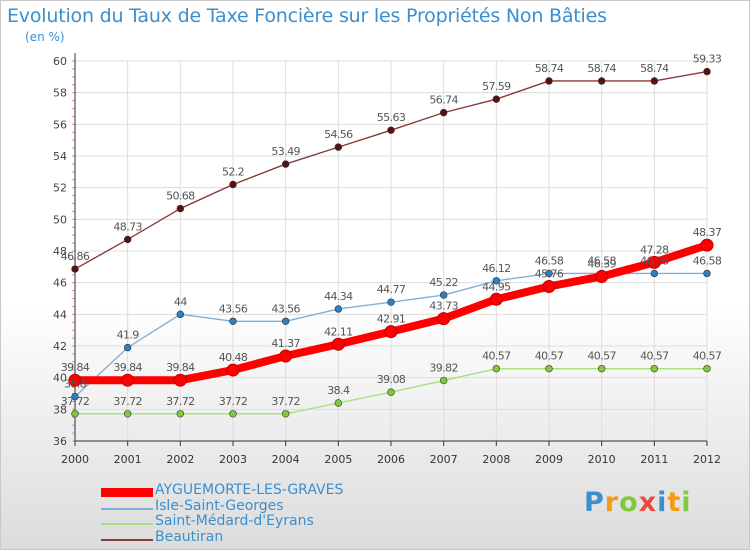  What do you see at coordinates (285, 308) in the screenshot?
I see `data-label: 43.56` at bounding box center [285, 308].